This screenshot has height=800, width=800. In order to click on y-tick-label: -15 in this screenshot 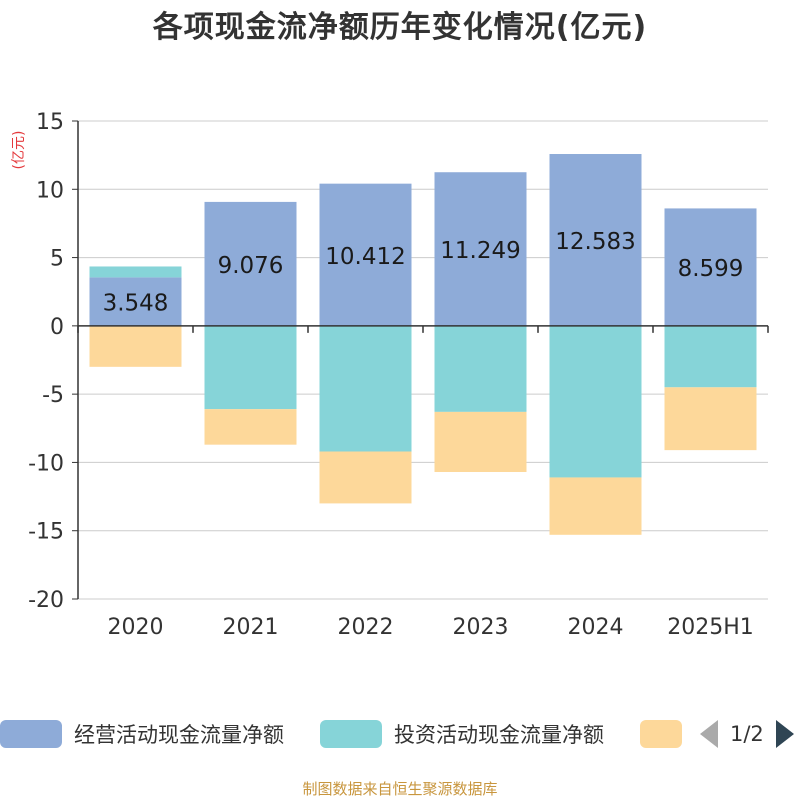, I will do `click(46, 532)`.